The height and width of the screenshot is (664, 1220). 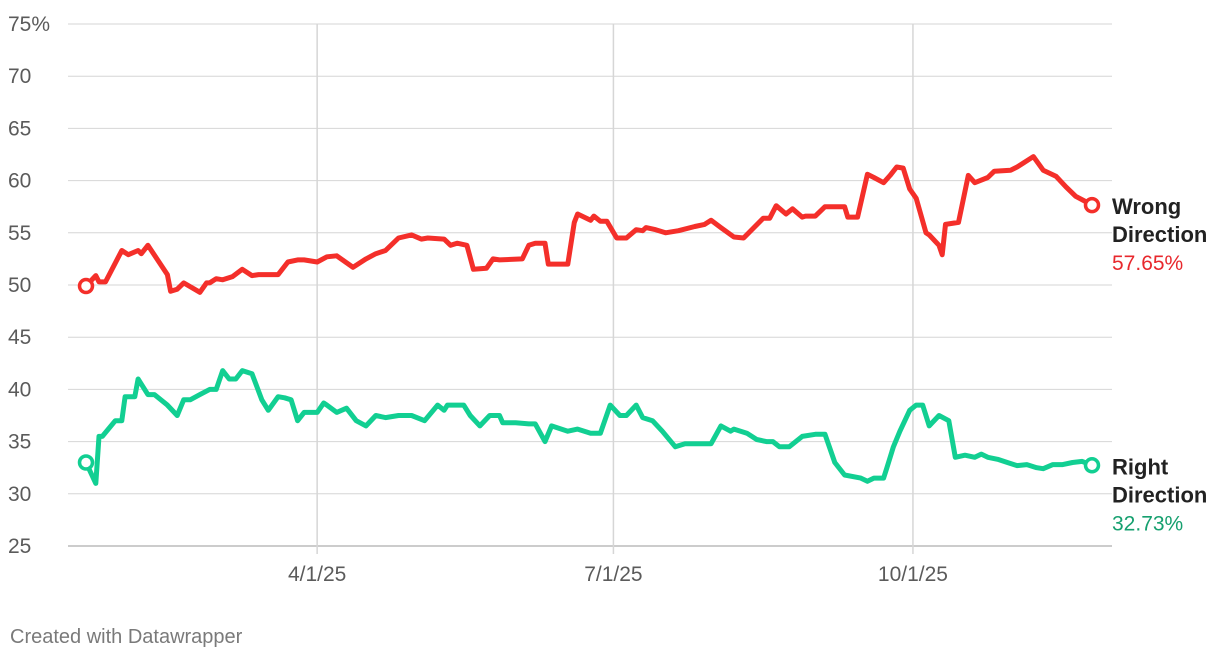 What do you see at coordinates (1140, 466) in the screenshot?
I see `series-name-line: Right` at bounding box center [1140, 466].